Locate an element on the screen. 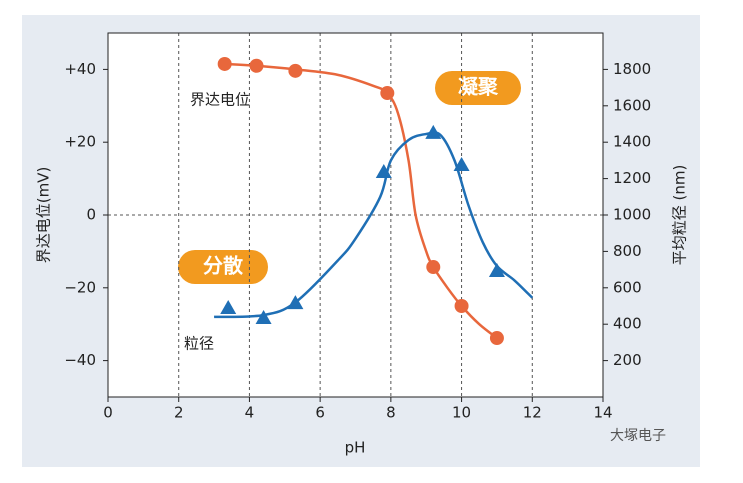  x-tick-label: 10 is located at coordinates (461, 413).